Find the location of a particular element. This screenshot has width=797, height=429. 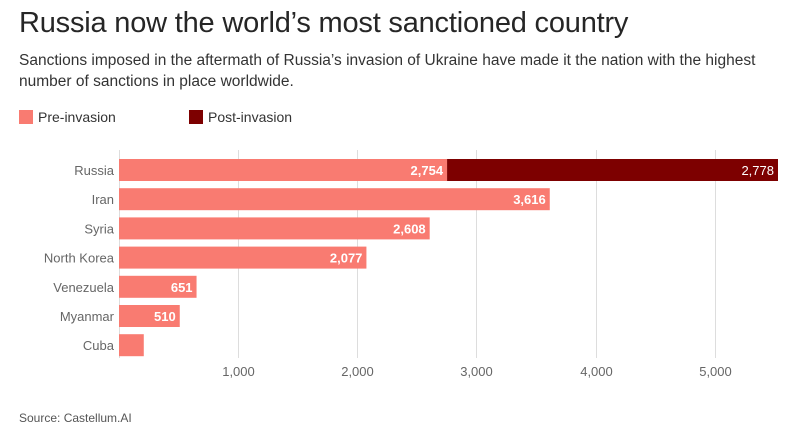

x-tick-label: 5,000 is located at coordinates (715, 371).